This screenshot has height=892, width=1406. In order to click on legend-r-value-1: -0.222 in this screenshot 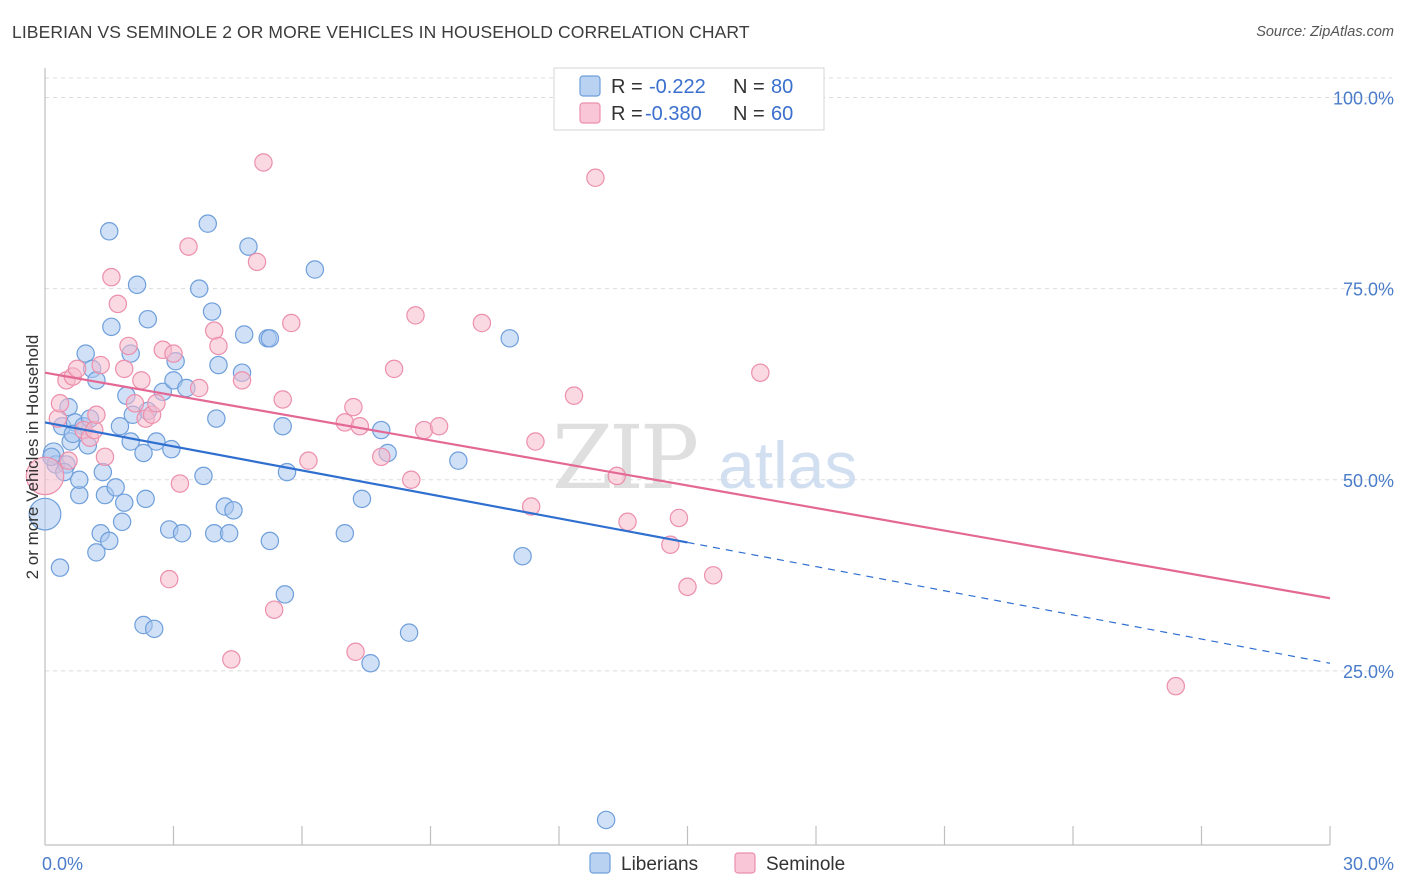, I will do `click(677, 87)`.